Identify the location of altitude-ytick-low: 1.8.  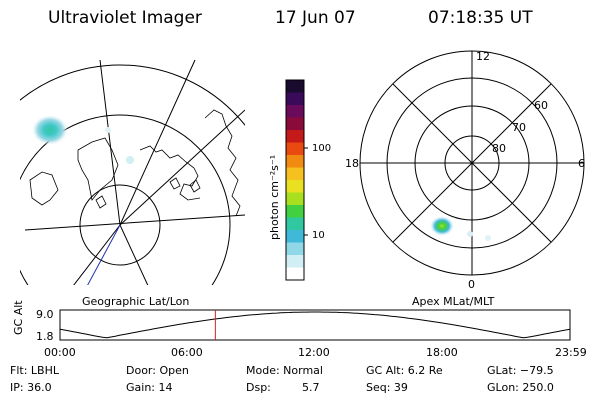
(45, 336).